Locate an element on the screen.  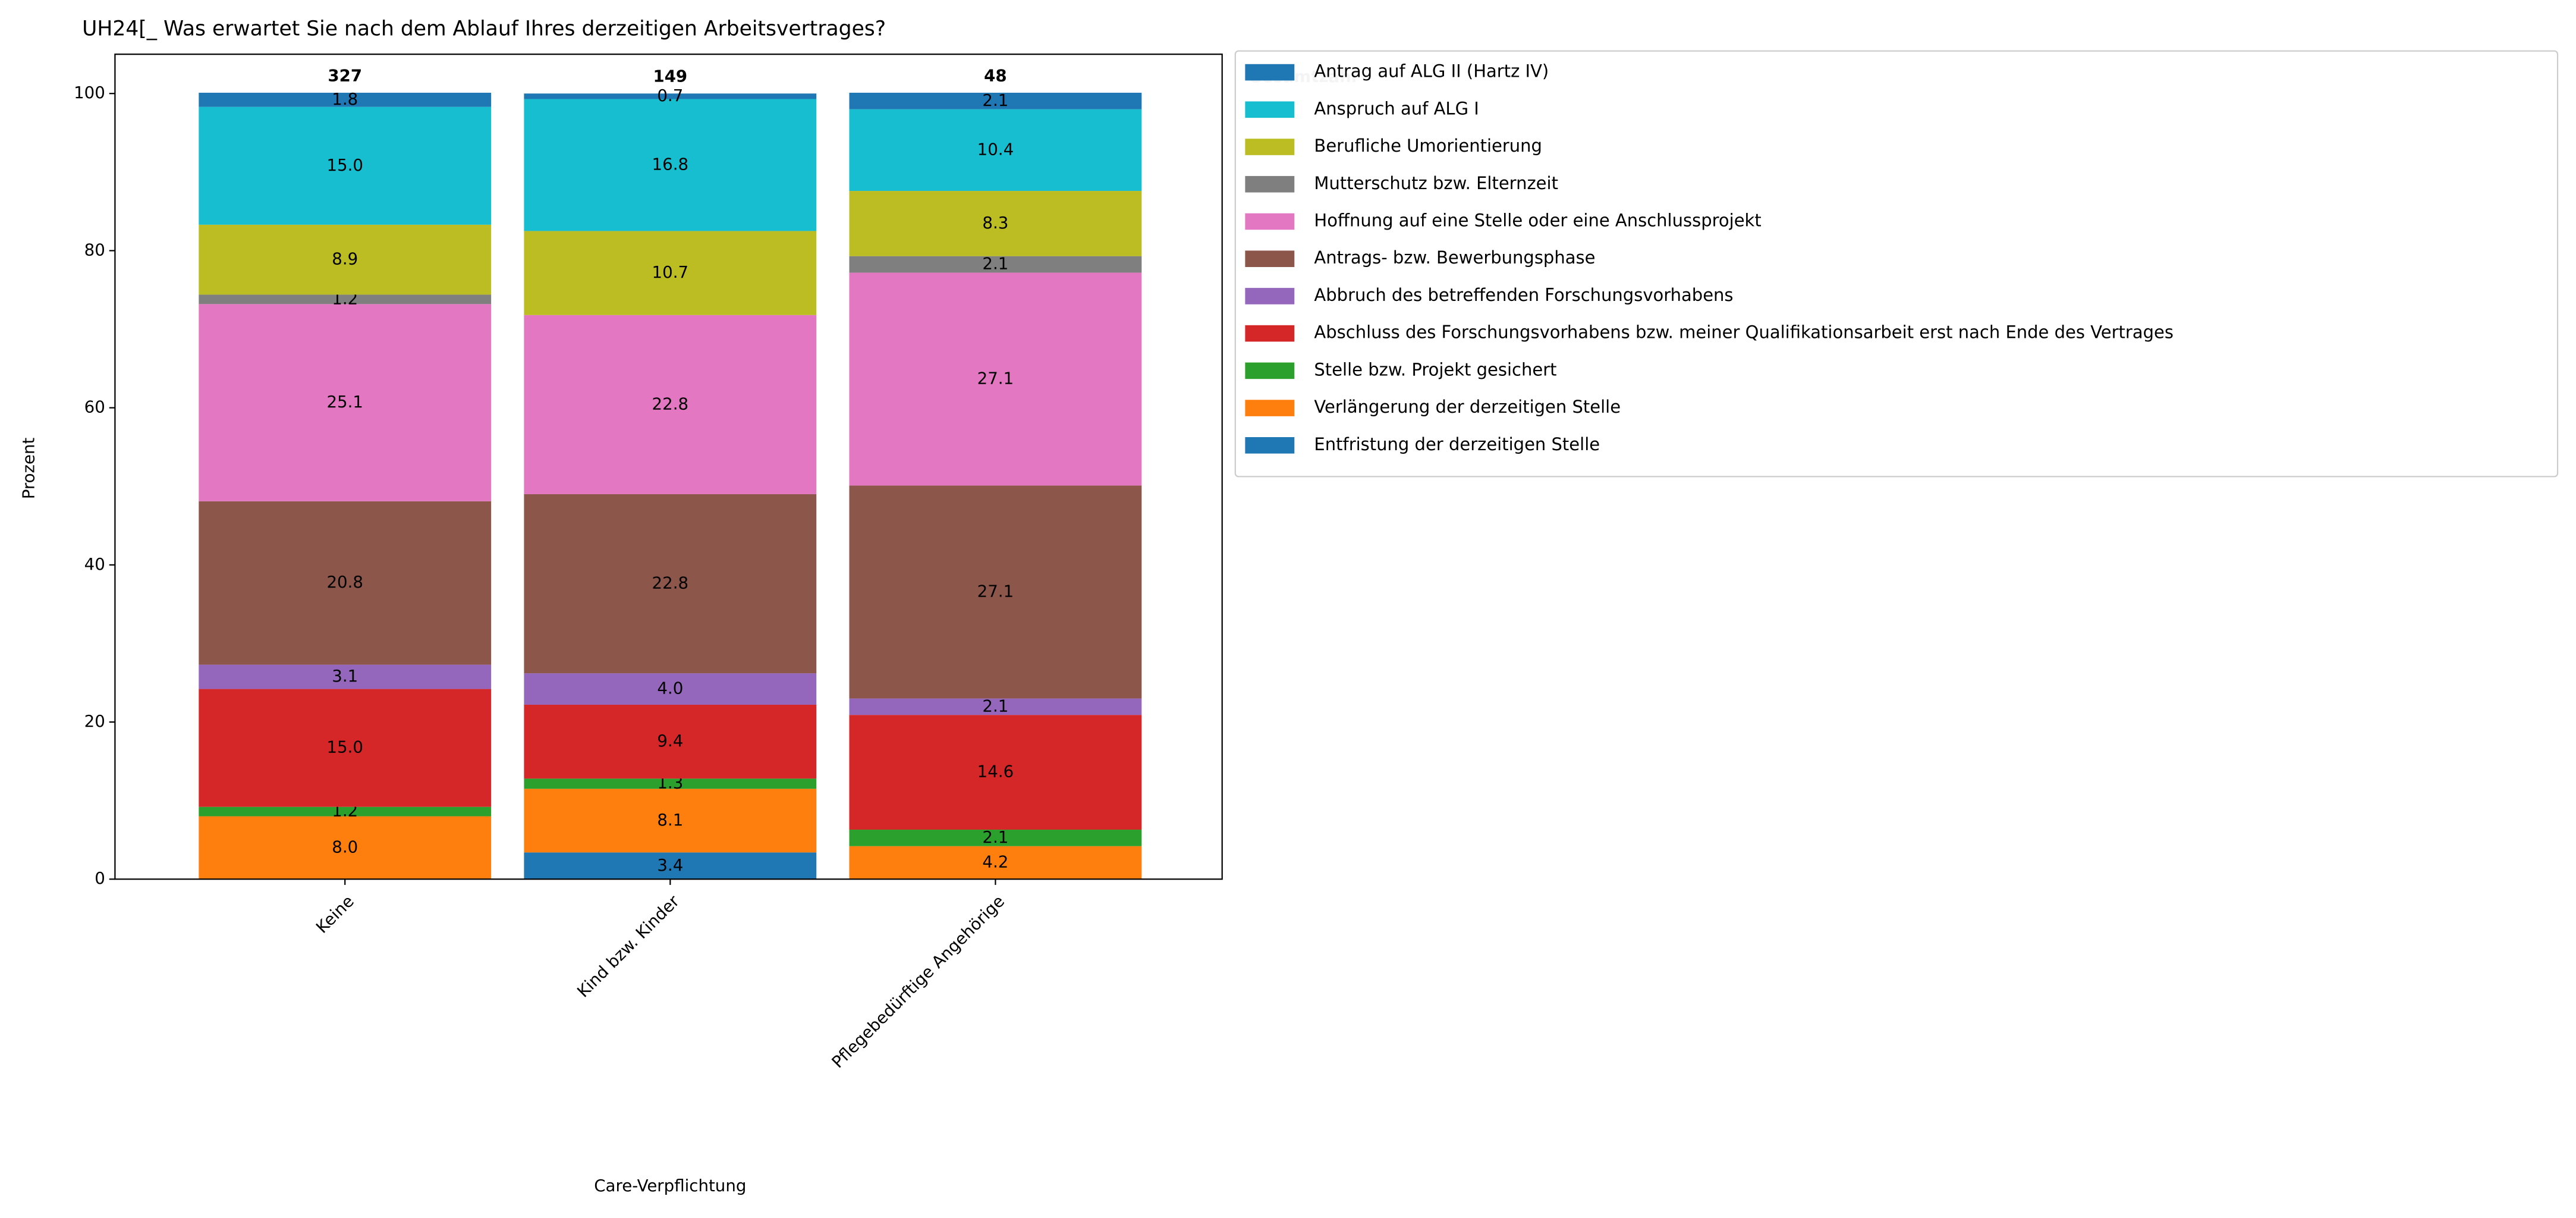
legend-label: Antrag auf ALG II (Hartz IV) is located at coordinates (1431, 71).